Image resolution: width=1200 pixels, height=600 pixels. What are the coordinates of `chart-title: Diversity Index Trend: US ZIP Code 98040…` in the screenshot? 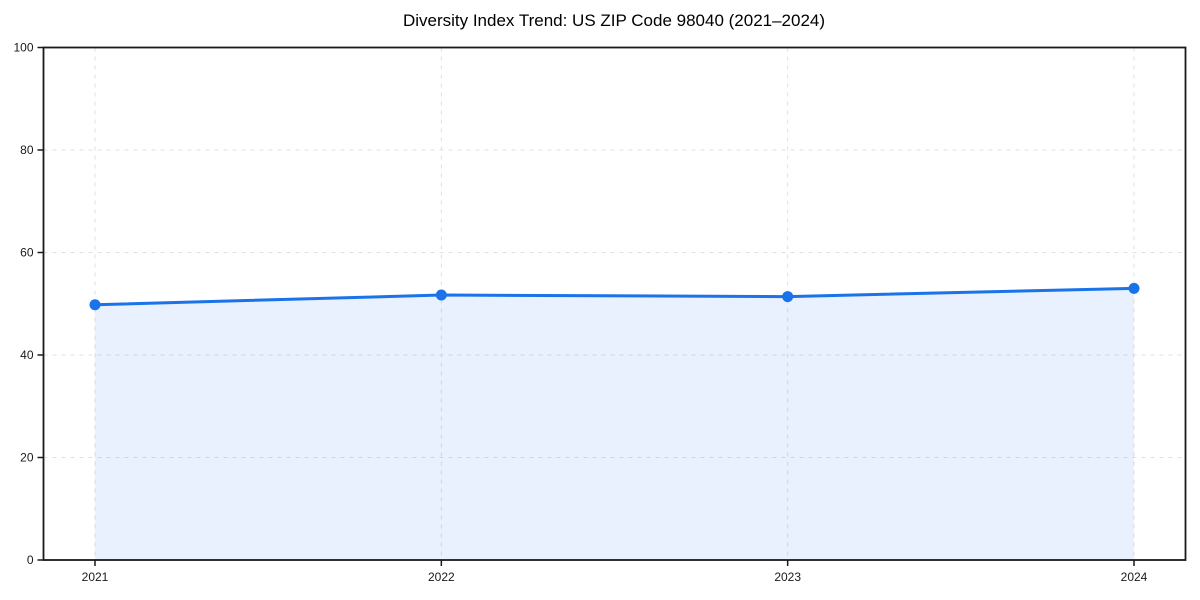 It's located at (614, 20).